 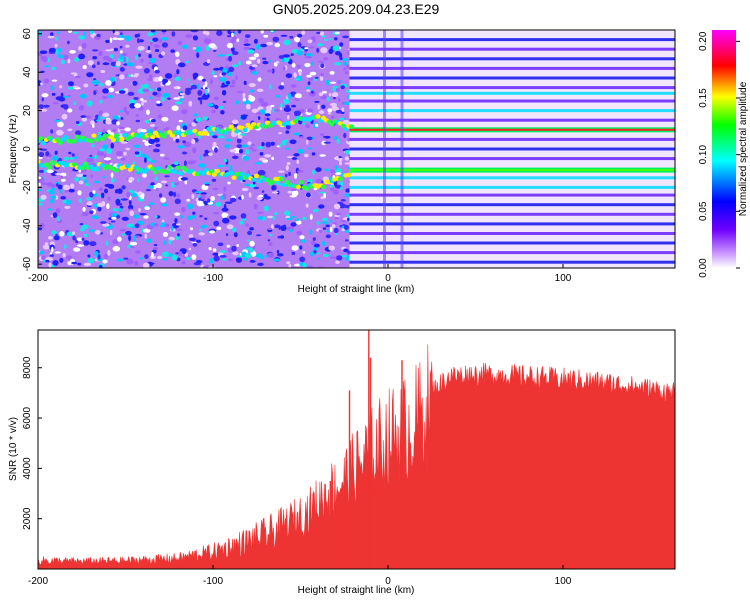 I want to click on colorbar-axis: 0.00 0.05 0.10 0.15 0.20, so click(x=719, y=154).